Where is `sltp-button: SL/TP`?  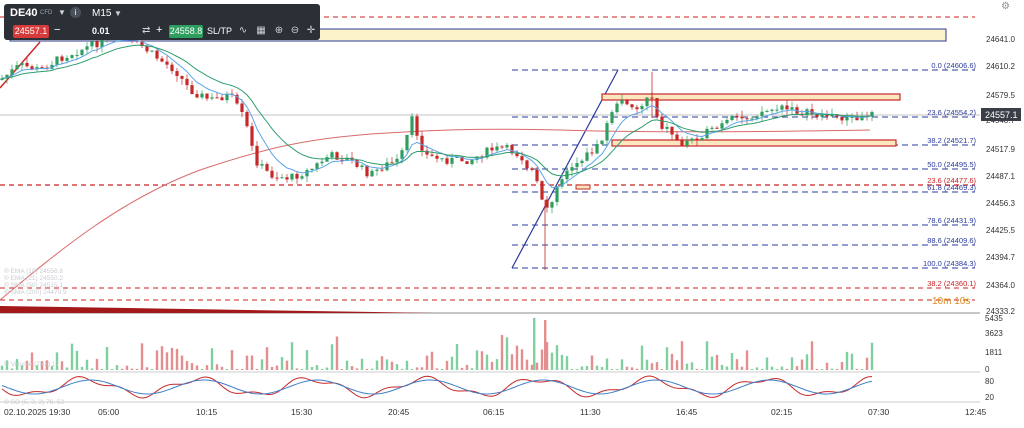
sltp-button: SL/TP is located at coordinates (220, 31).